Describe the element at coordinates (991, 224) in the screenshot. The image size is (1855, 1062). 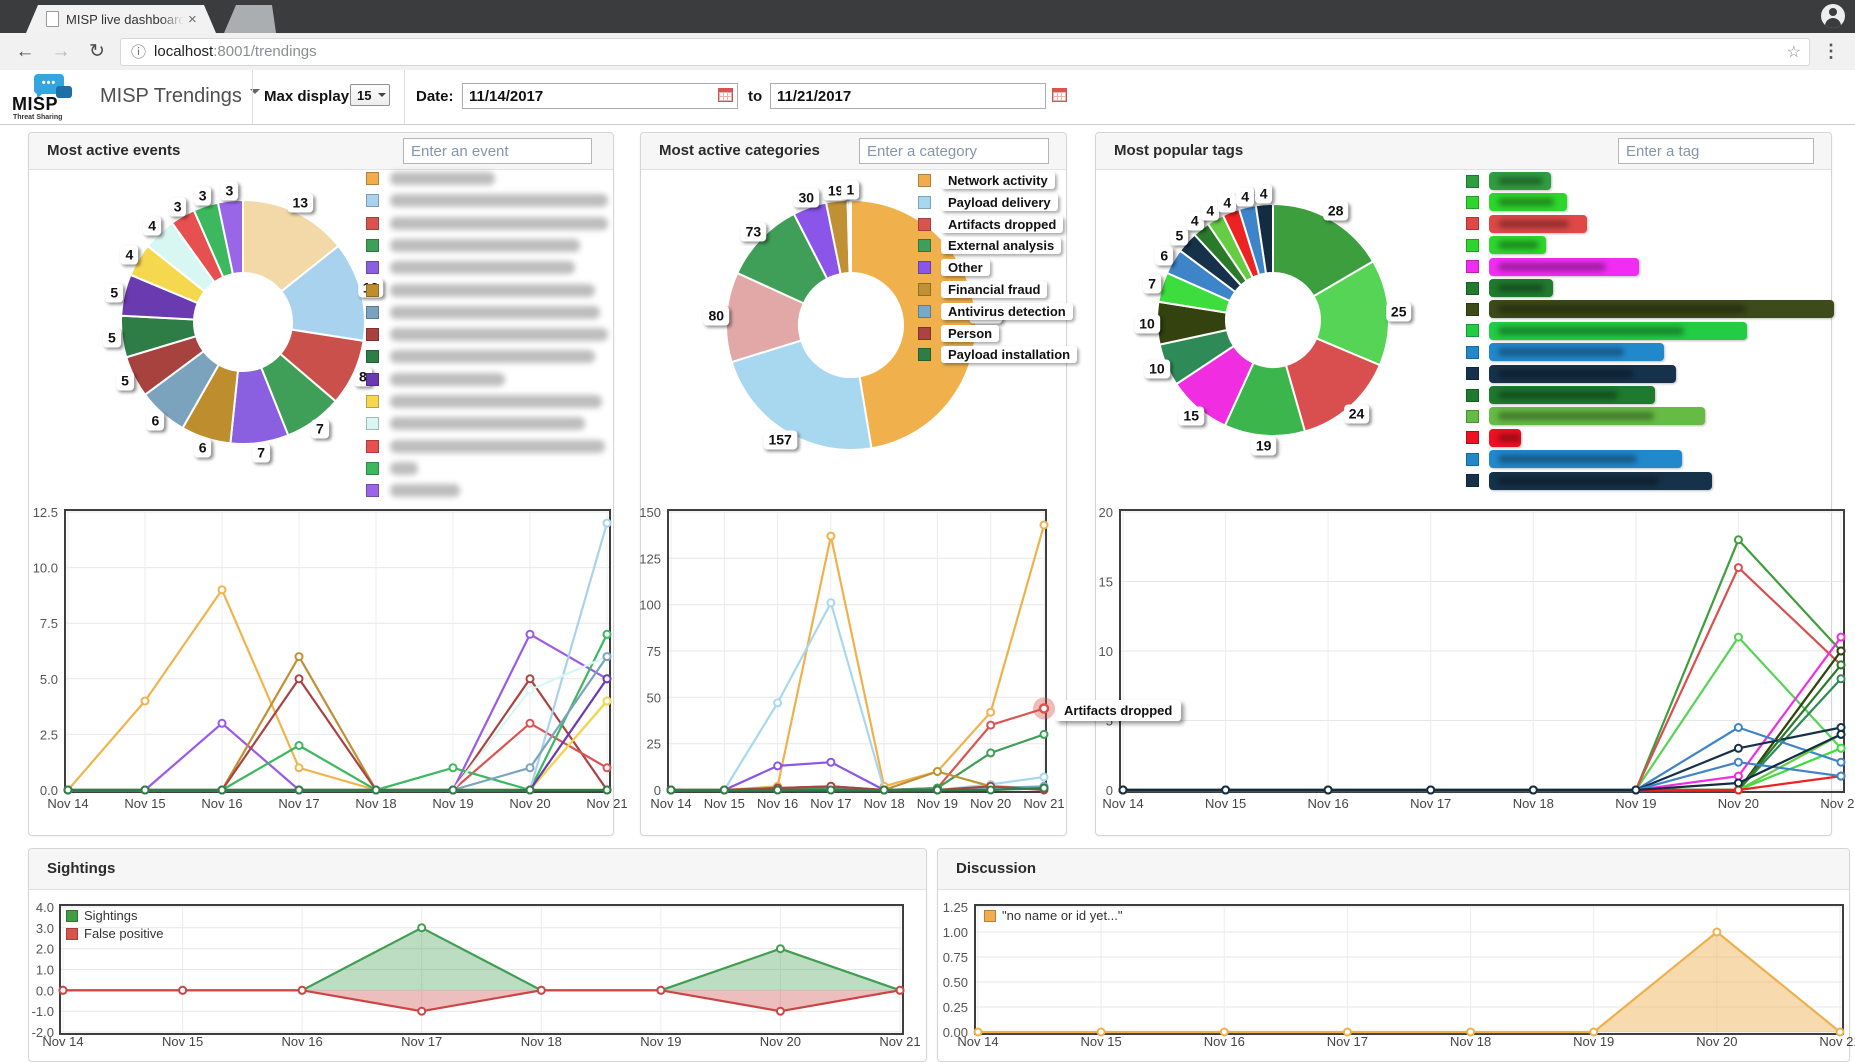
I see `category-legend-item: Artifacts dropped` at that location.